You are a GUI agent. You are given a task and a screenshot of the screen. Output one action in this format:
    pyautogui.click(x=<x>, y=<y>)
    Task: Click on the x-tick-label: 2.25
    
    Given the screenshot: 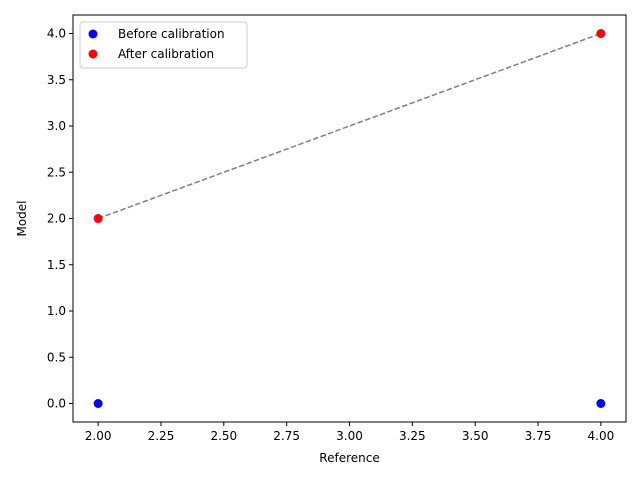 What is the action you would take?
    pyautogui.click(x=161, y=436)
    